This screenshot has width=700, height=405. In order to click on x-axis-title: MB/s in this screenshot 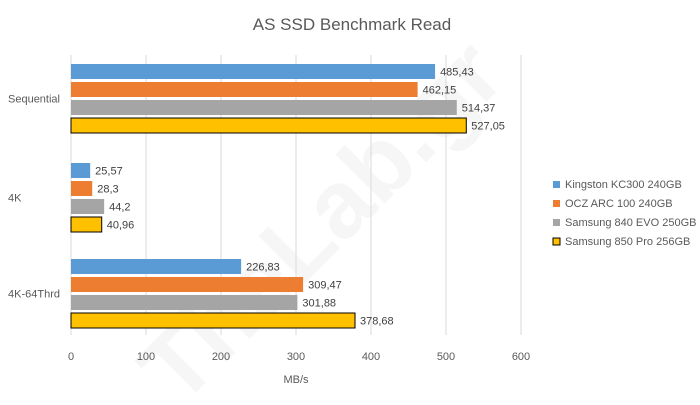, I will do `click(296, 380)`.